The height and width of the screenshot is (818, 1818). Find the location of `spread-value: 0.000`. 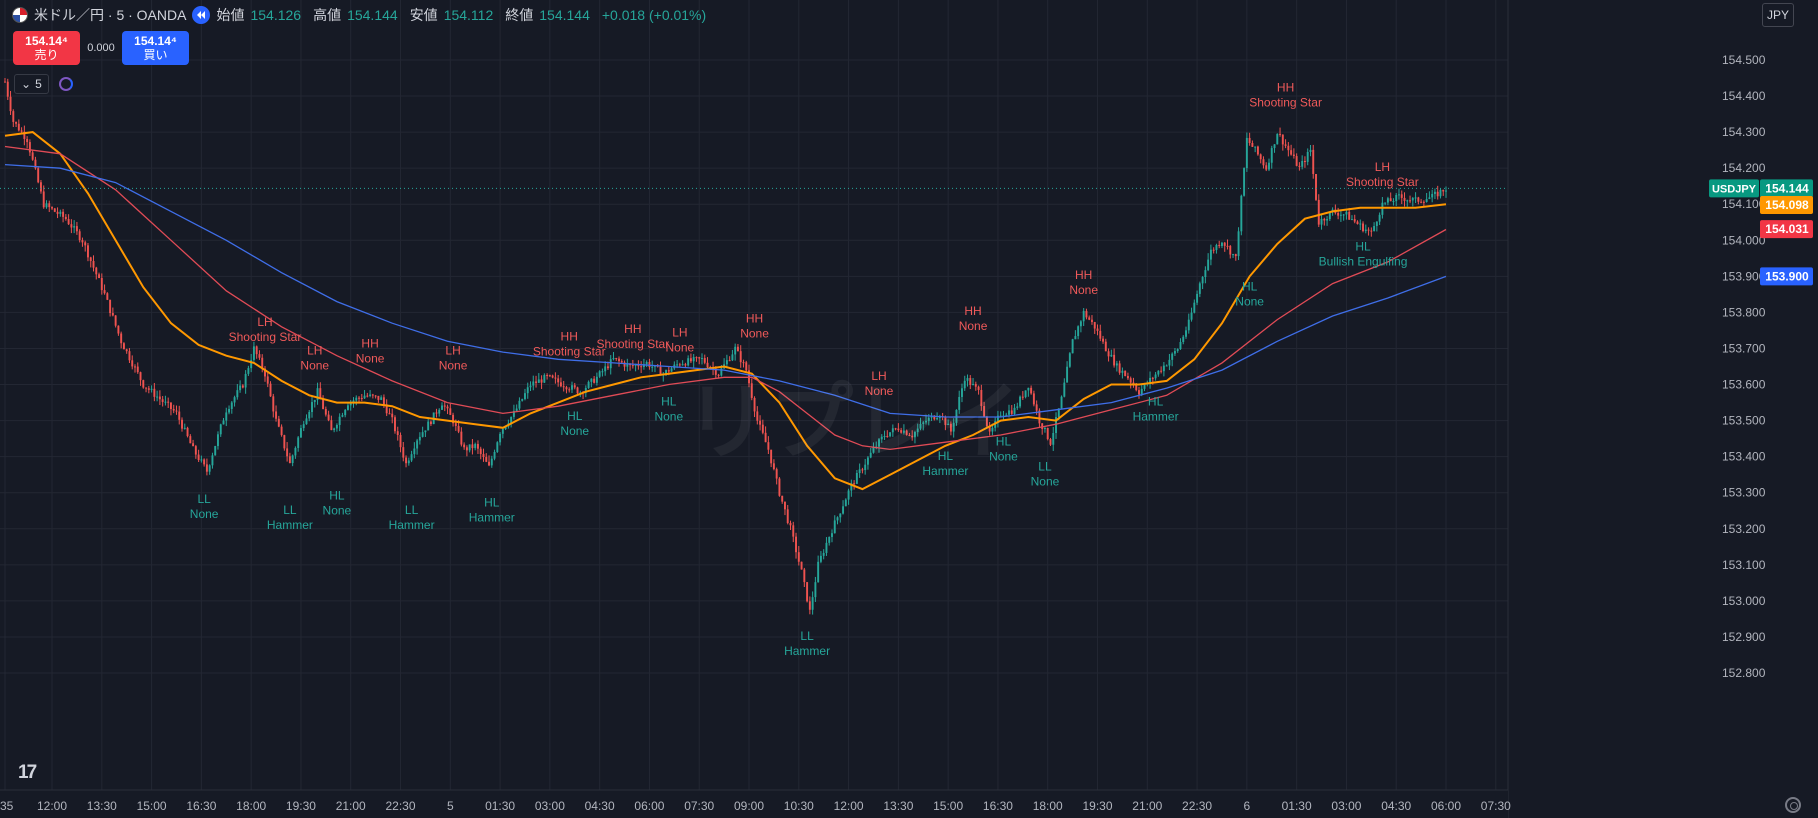

spread-value: 0.000 is located at coordinates (101, 48).